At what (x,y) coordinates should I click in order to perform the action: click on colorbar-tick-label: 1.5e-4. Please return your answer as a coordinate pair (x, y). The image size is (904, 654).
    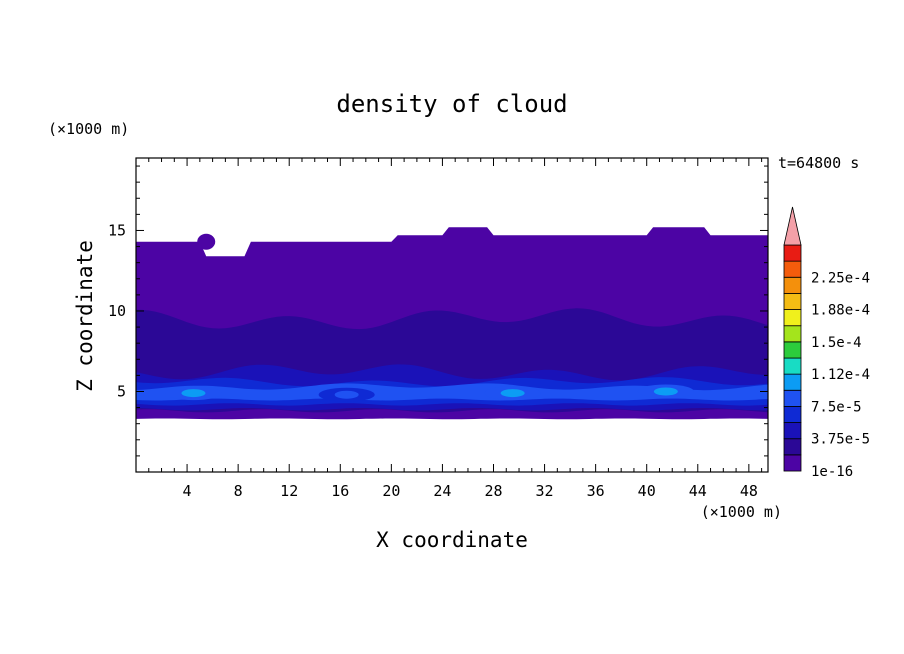
    Looking at the image, I should click on (836, 343).